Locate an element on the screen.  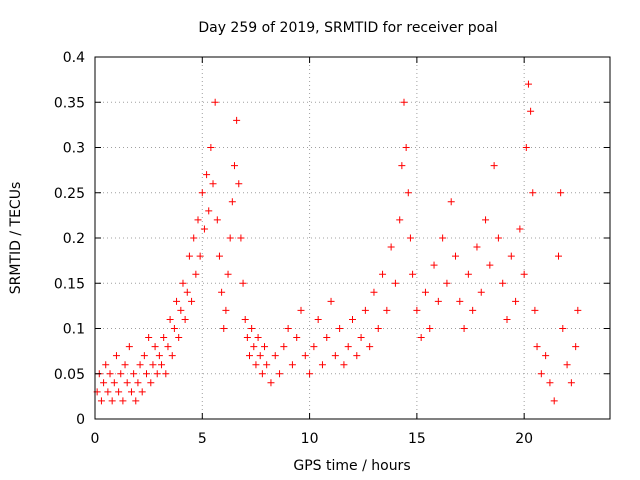
y-tick-label: 0.35 is located at coordinates (69, 103).